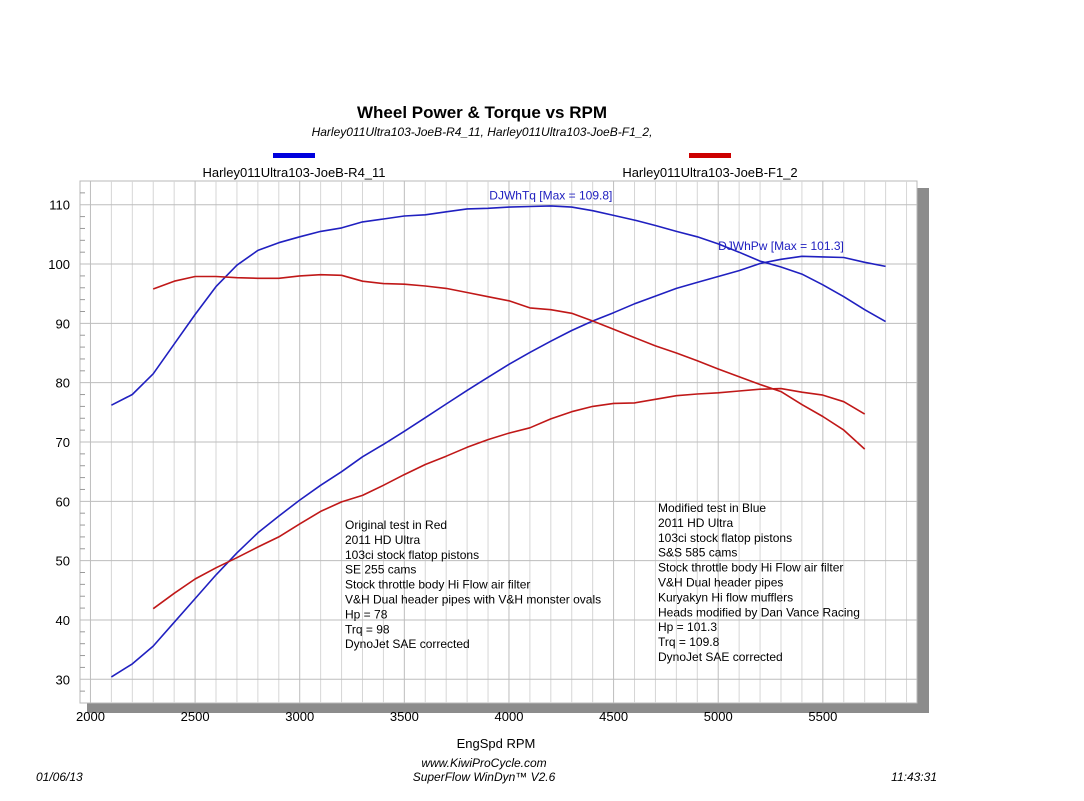 Image resolution: width=1084 pixels, height=801 pixels. I want to click on max-annotation: DJWhTq [Max = 109.8], so click(550, 195).